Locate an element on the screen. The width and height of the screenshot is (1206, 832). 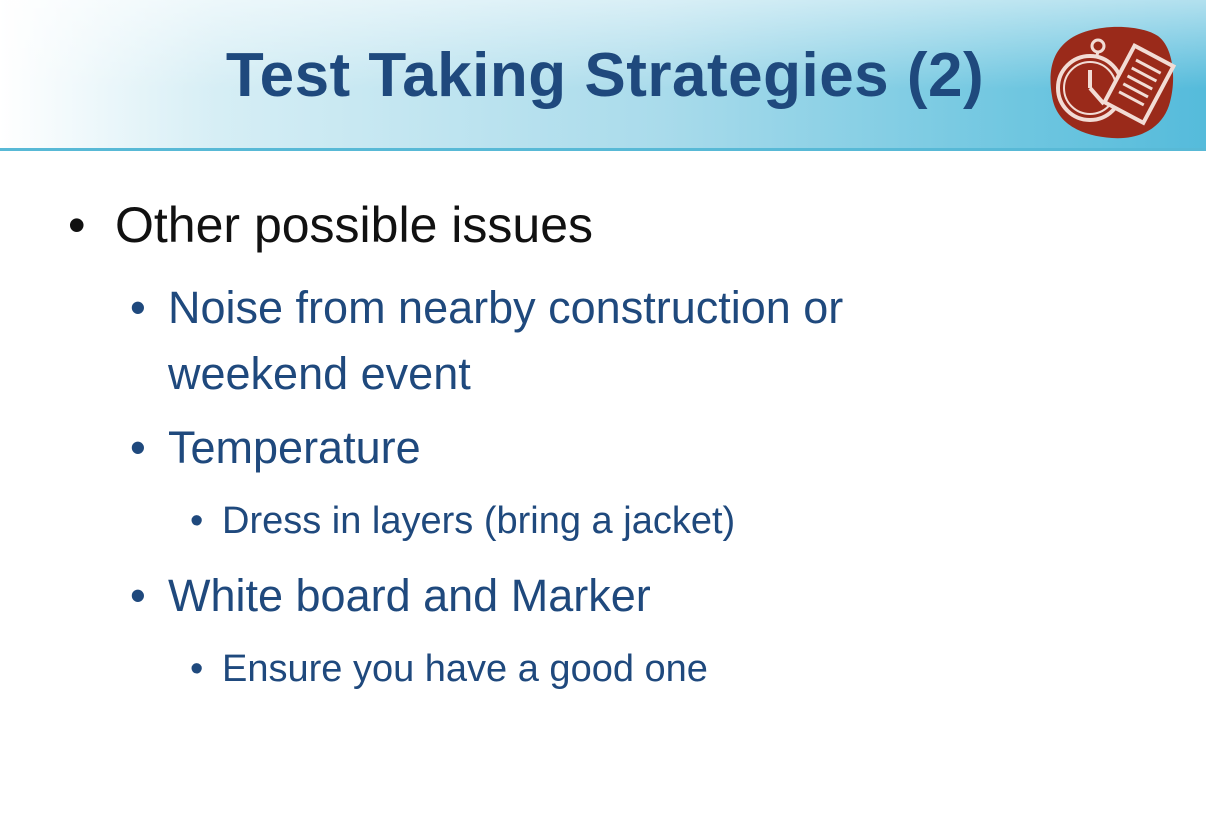
slide-title: Test Taking Strategies (2) is located at coordinates (605, 75).